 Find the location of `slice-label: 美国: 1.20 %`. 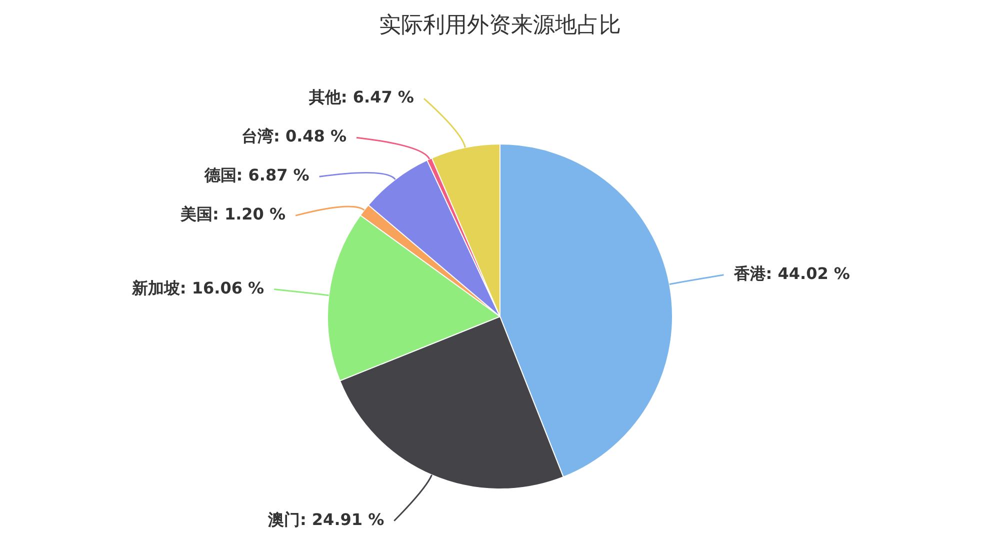

slice-label: 美国: 1.20 % is located at coordinates (233, 214).